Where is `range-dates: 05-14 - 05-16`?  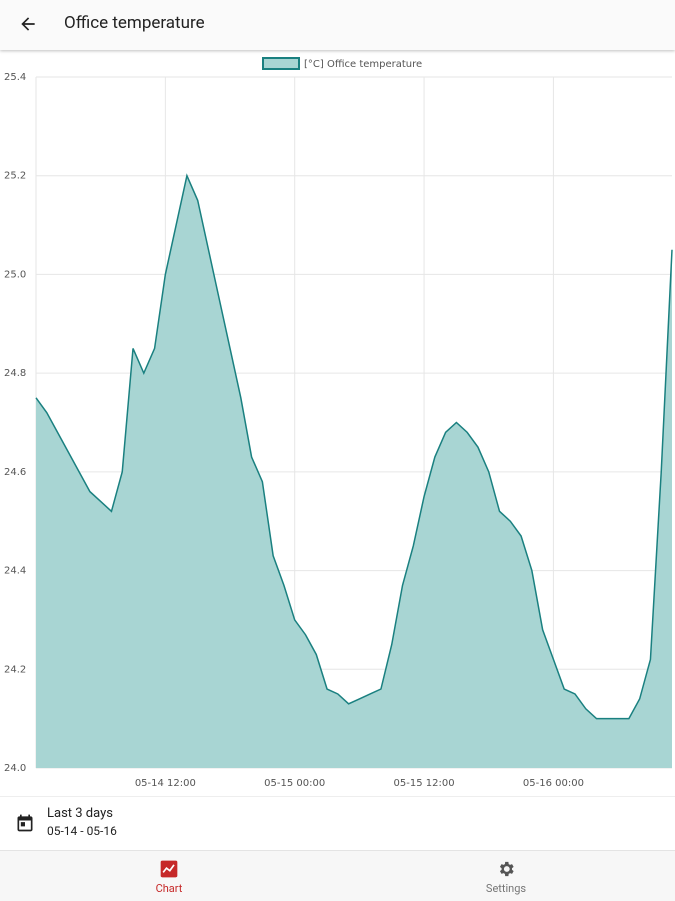
range-dates: 05-14 - 05-16 is located at coordinates (82, 831).